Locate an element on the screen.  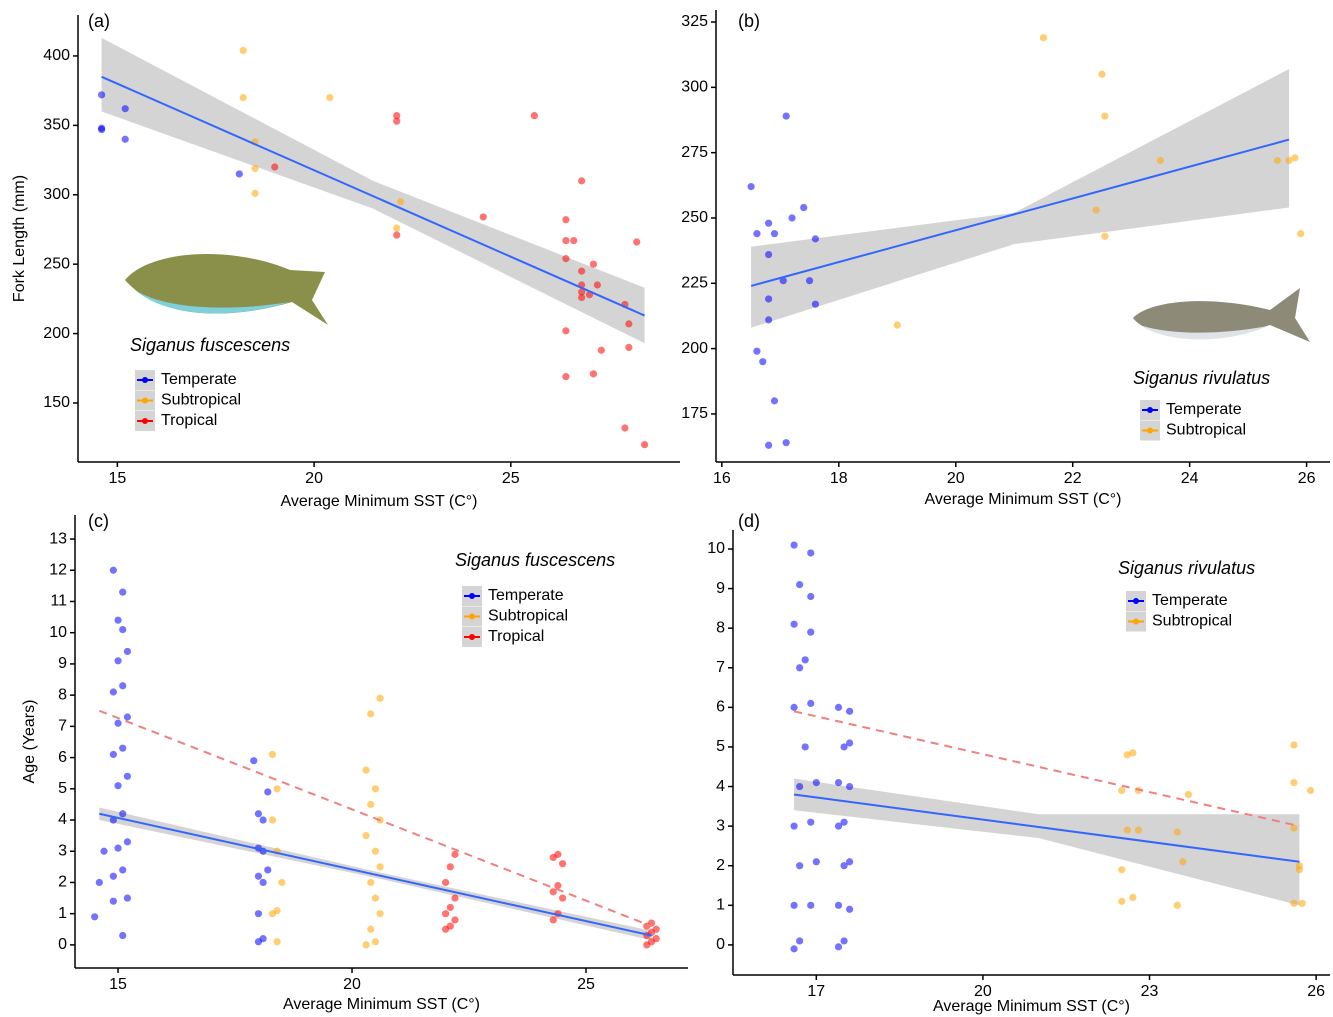
y-tick-label: 200 is located at coordinates (56, 333).